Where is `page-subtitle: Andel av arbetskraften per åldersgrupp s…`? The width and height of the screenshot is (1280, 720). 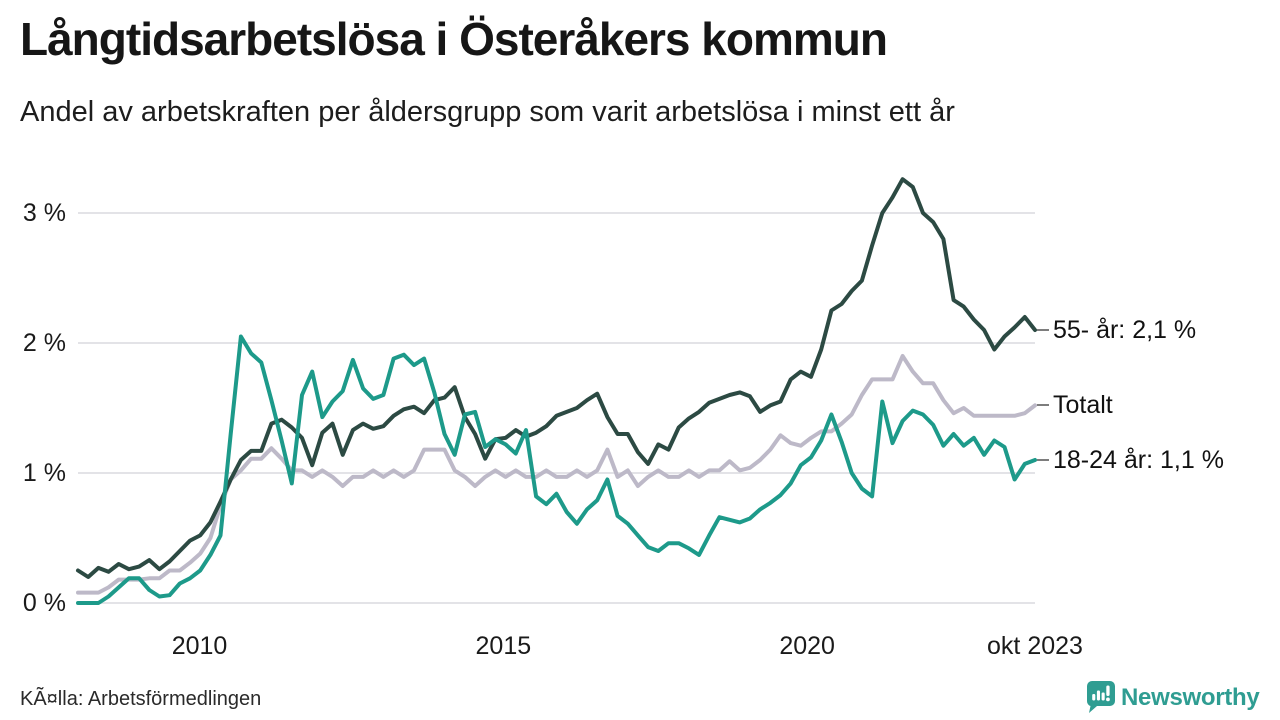
page-subtitle: Andel av arbetskraften per åldersgrupp s… is located at coordinates (487, 112).